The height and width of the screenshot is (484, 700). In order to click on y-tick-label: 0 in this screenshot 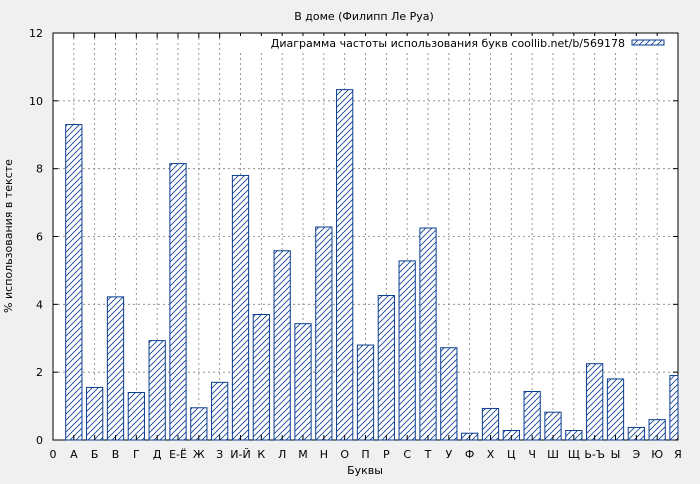, I will do `click(39, 440)`.